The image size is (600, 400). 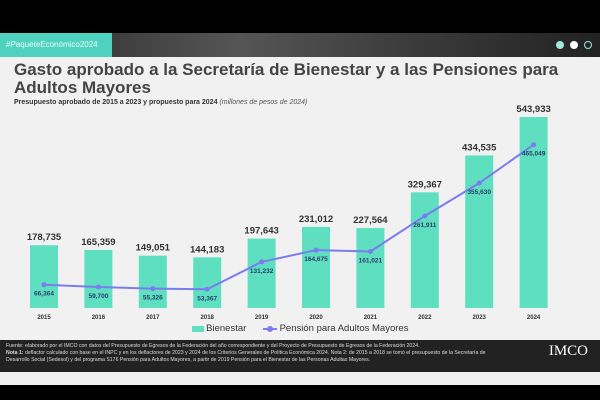 What do you see at coordinates (98, 242) in the screenshot?
I see `bar-label: 165,359` at bounding box center [98, 242].